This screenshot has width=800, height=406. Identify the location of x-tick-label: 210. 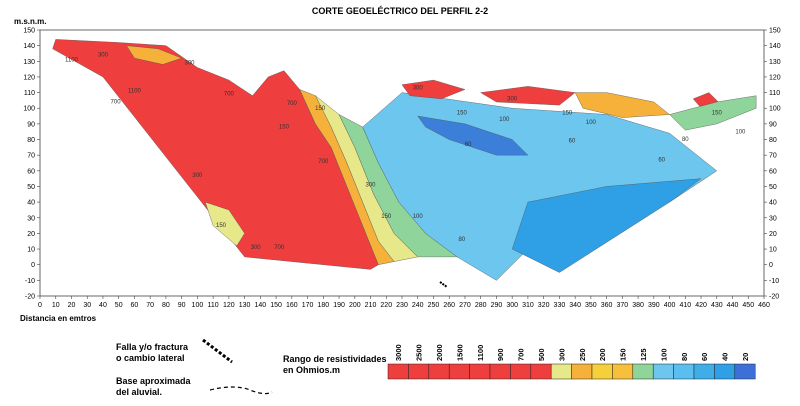
(371, 305).